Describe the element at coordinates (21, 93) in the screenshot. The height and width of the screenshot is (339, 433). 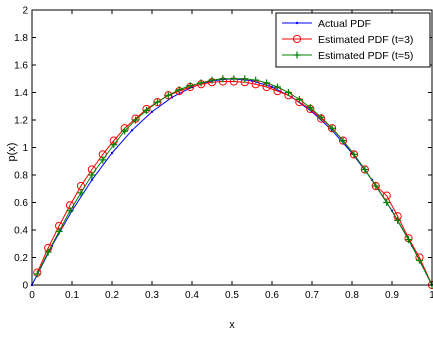
I see `y-tick-label: 1.4` at that location.